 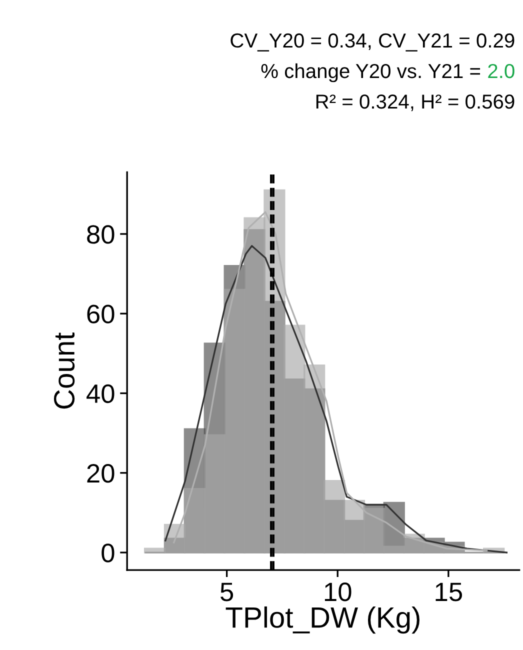 I want to click on x-tick-label: 5, so click(x=227, y=592).